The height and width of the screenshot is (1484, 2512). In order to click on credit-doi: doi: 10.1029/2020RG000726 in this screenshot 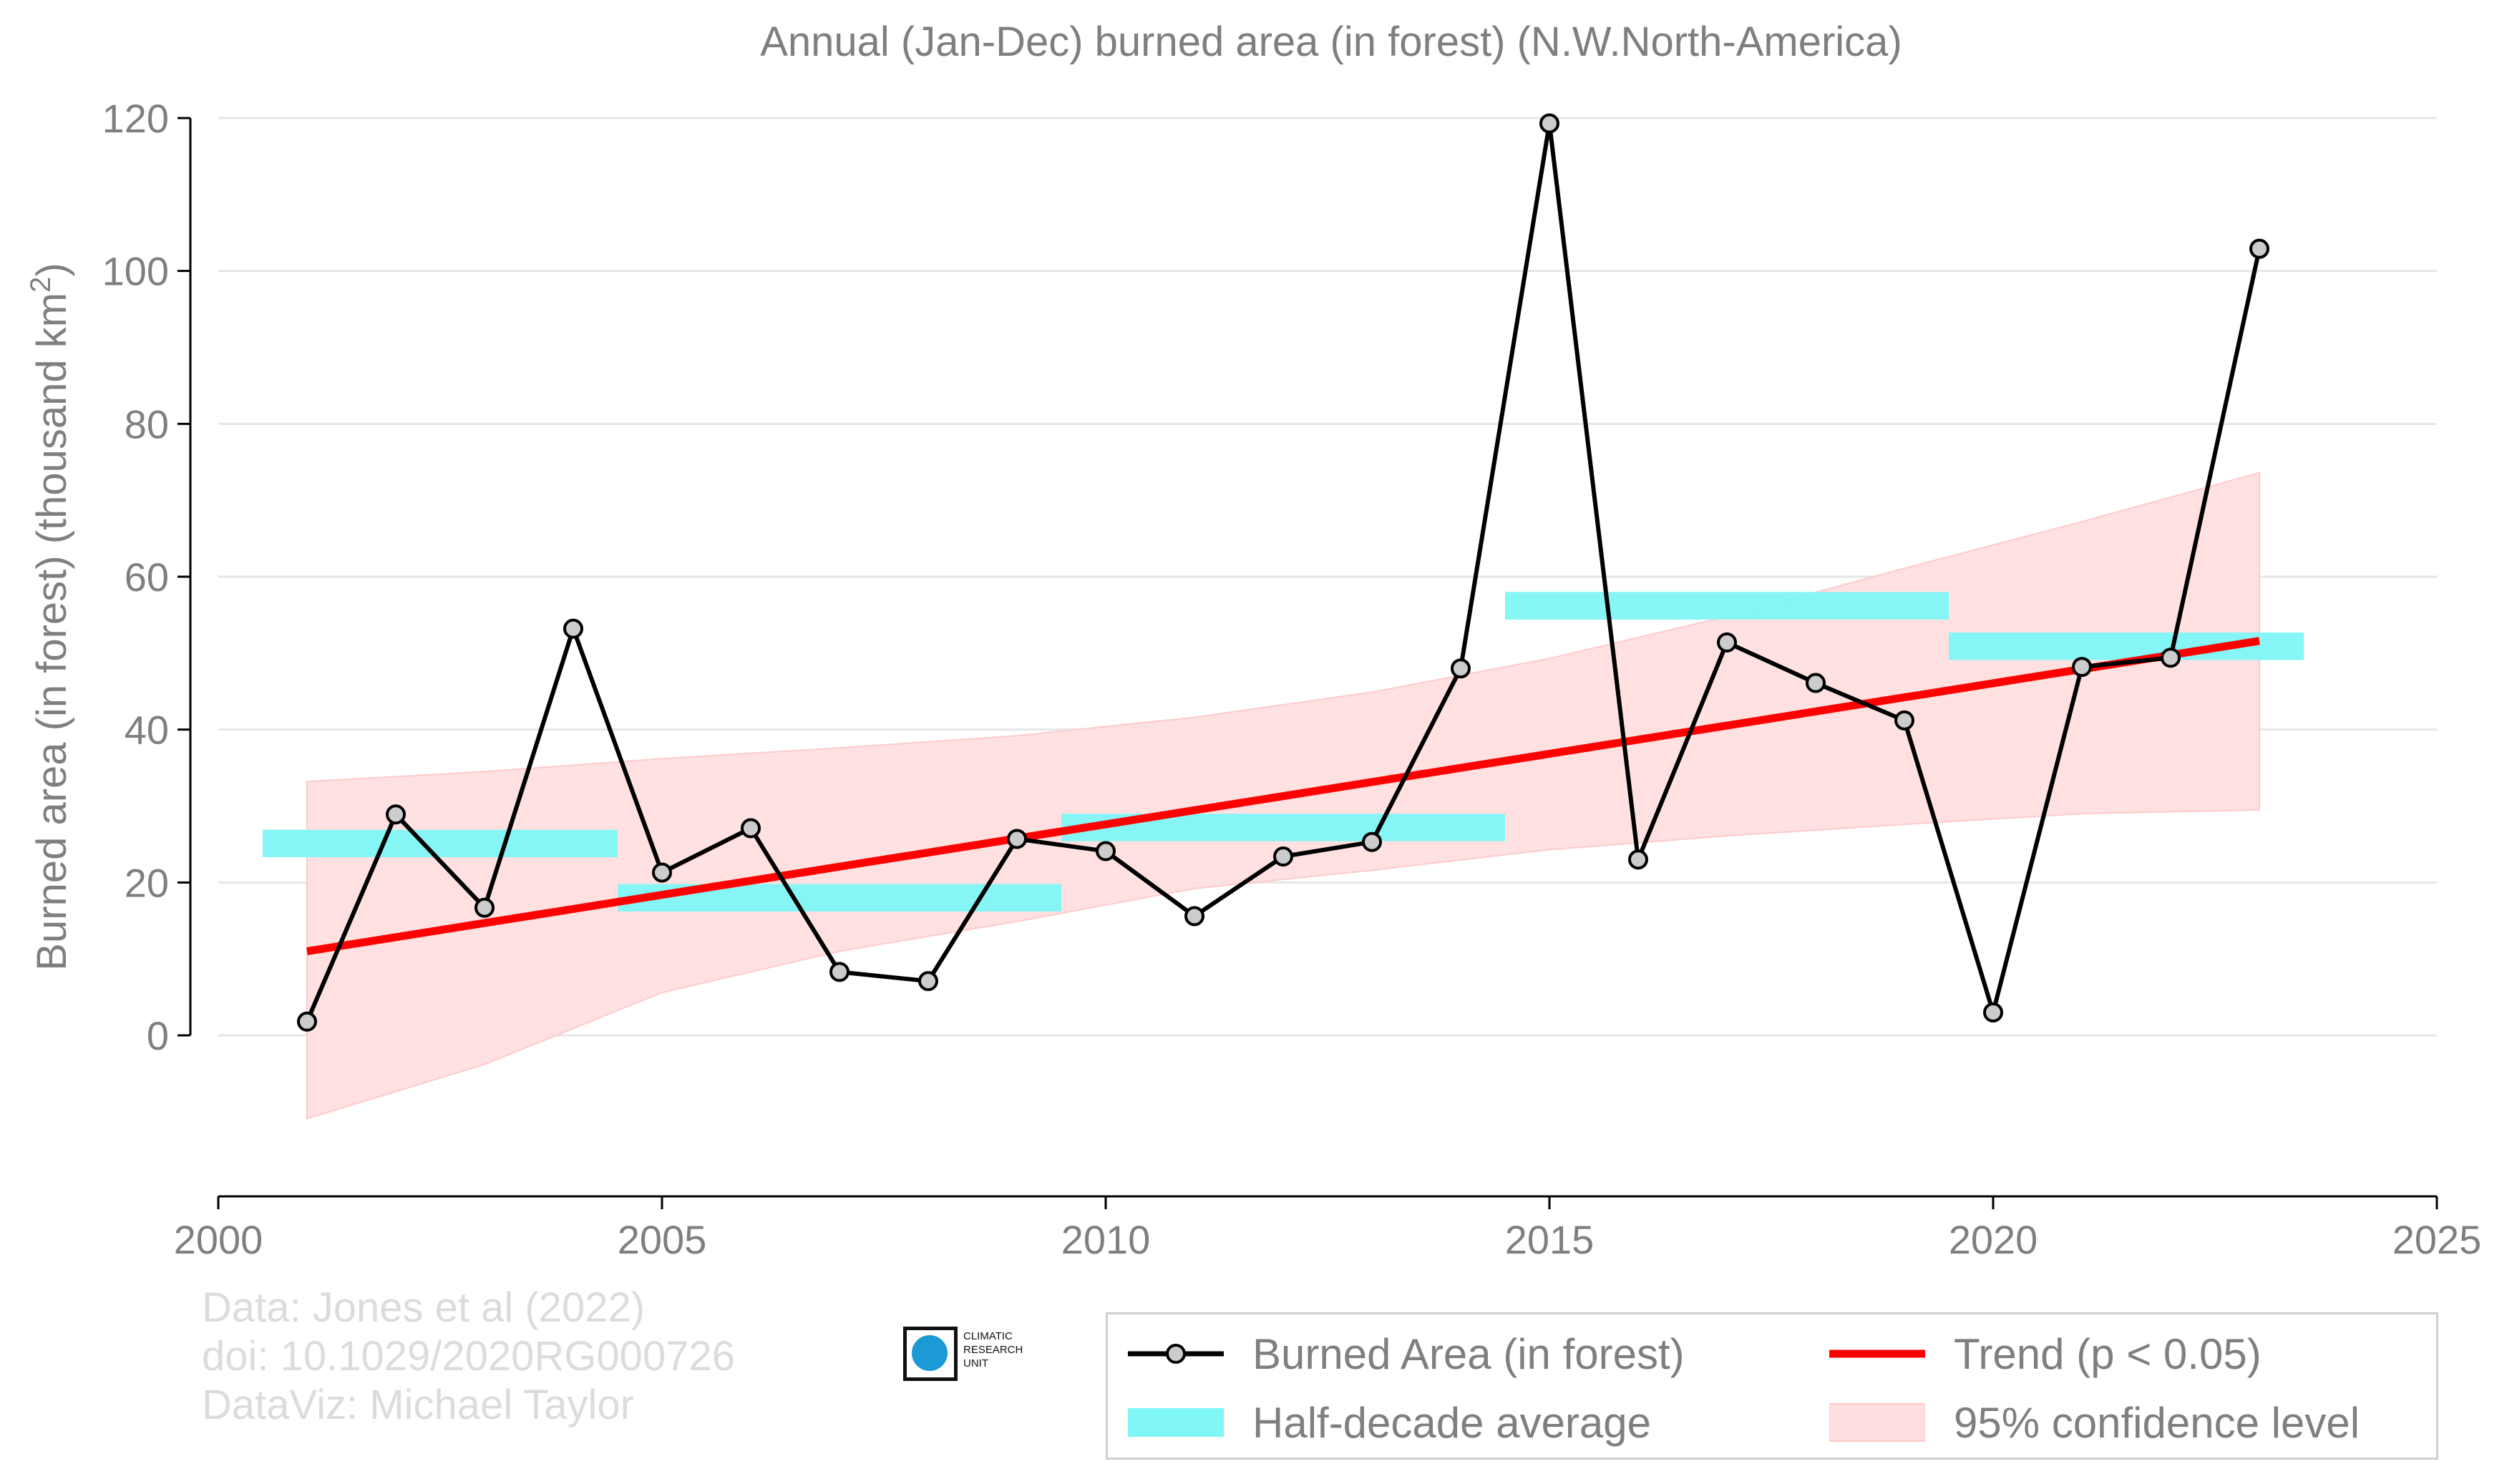, I will do `click(468, 1356)`.